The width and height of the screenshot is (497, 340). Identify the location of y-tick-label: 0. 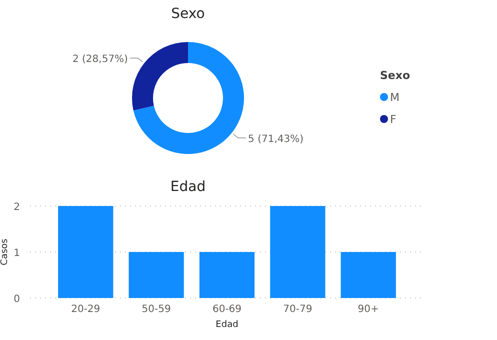
(17, 299).